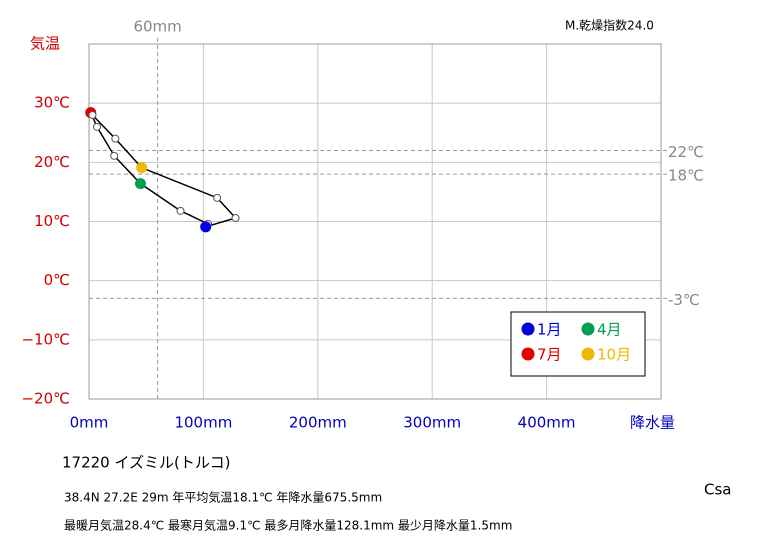 The height and width of the screenshot is (545, 763). I want to click on y-tick-label: 0℃, so click(57, 280).